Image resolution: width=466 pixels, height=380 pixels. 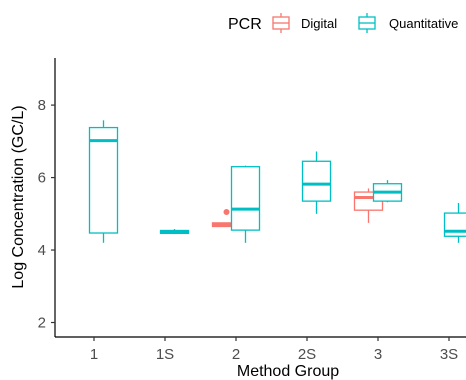 I want to click on y-tick-label: 2, so click(x=42, y=323).